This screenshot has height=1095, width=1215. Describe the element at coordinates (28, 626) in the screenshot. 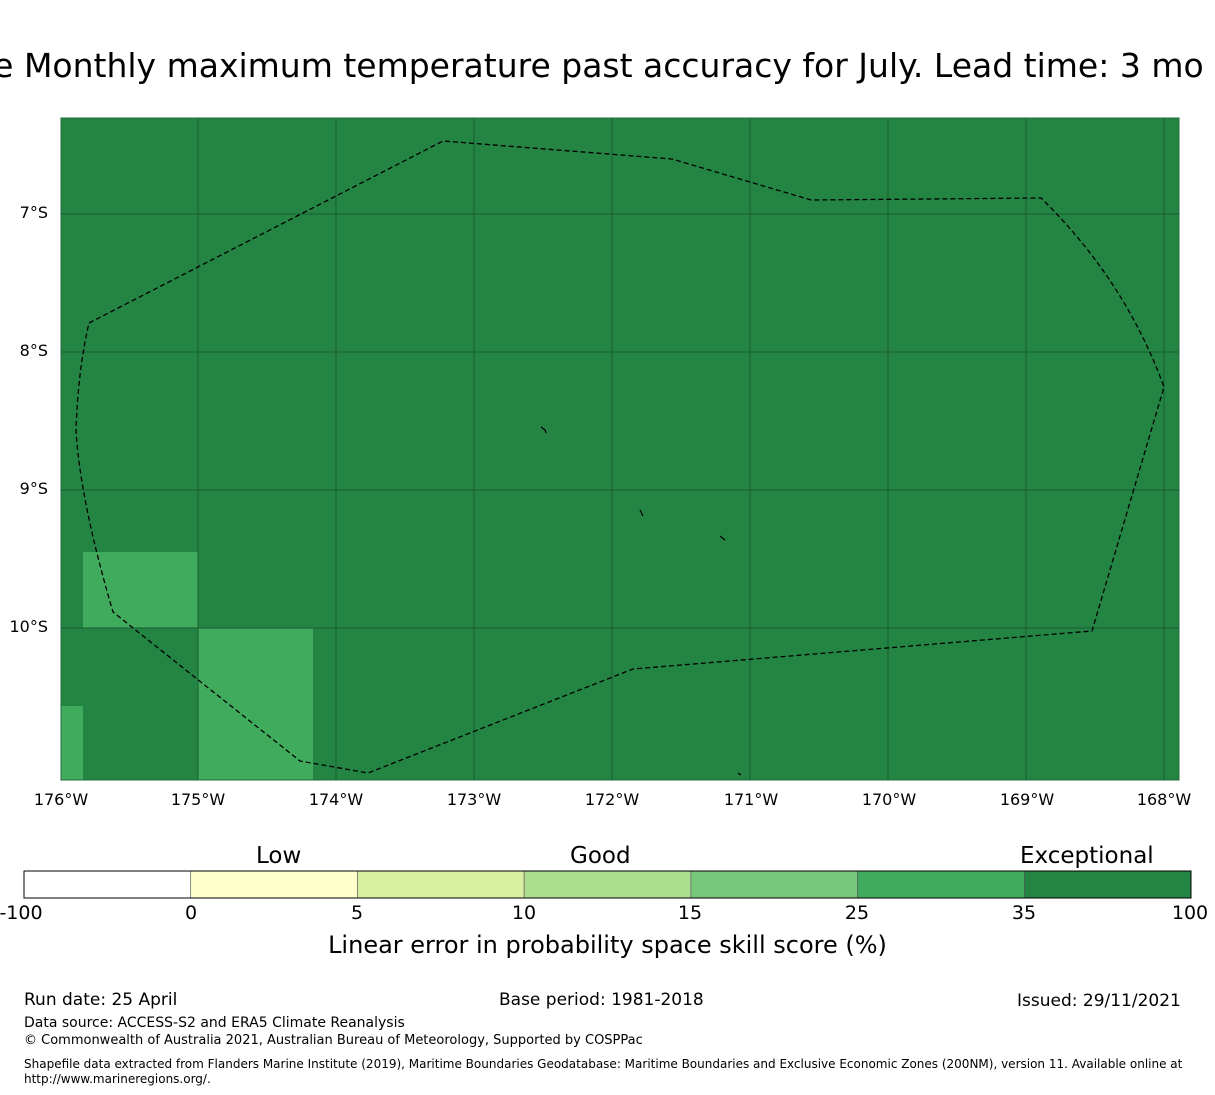

I see `lat-label: 10°S` at that location.